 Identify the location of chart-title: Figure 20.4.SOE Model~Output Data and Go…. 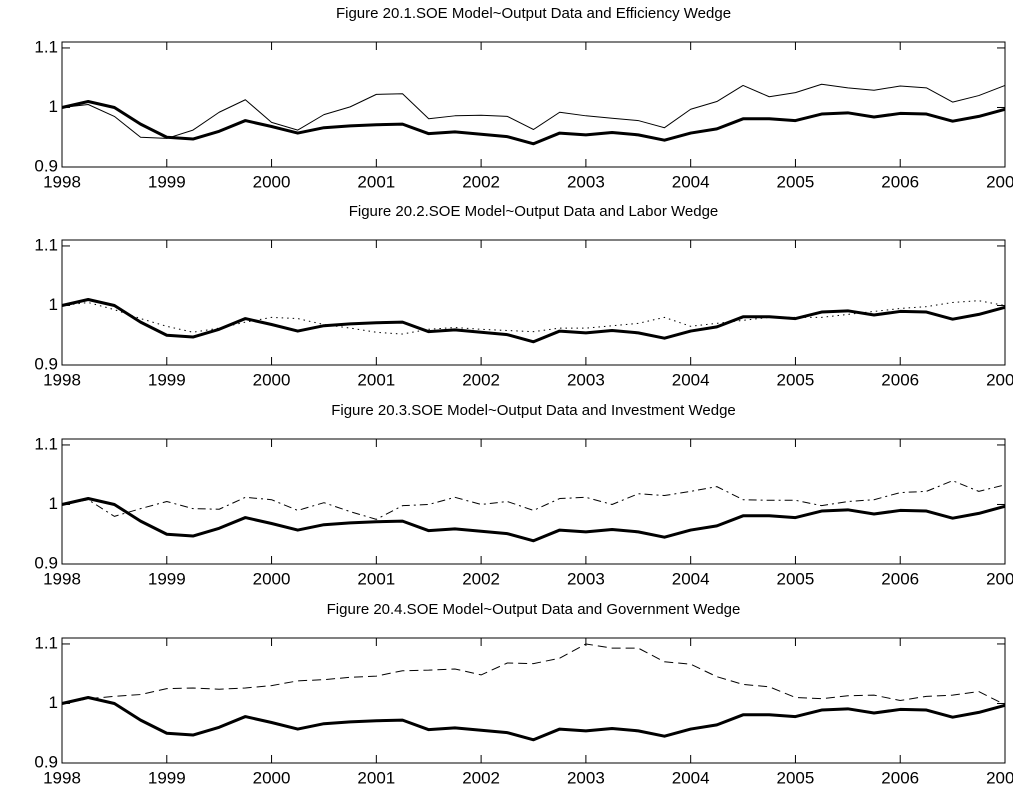
(534, 609).